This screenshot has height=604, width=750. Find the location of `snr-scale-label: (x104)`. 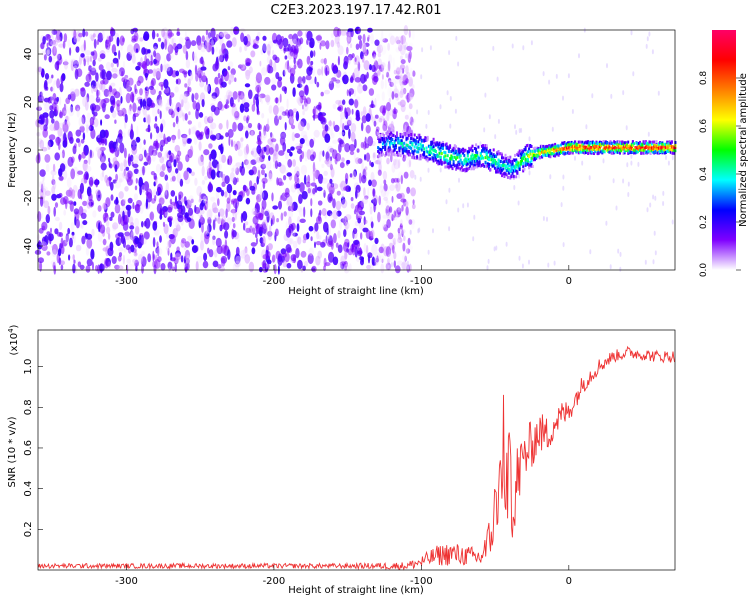

snr-scale-label: (x104) is located at coordinates (13, 339).